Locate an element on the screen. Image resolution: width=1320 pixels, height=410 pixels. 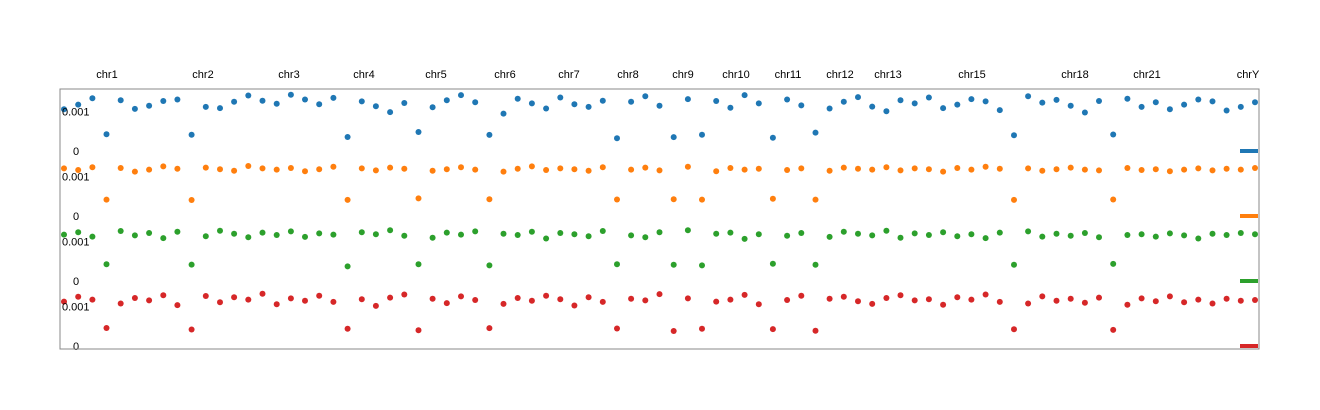
chromosome-label: chr9 is located at coordinates (682, 75).